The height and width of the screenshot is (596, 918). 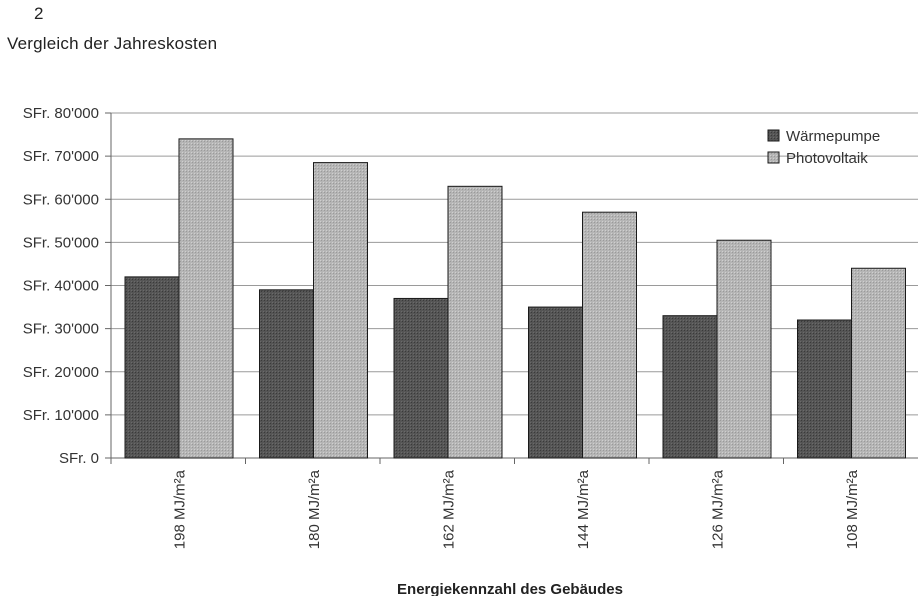 What do you see at coordinates (852, 509) in the screenshot?
I see `x-category-label: 108 MJ/m²a` at bounding box center [852, 509].